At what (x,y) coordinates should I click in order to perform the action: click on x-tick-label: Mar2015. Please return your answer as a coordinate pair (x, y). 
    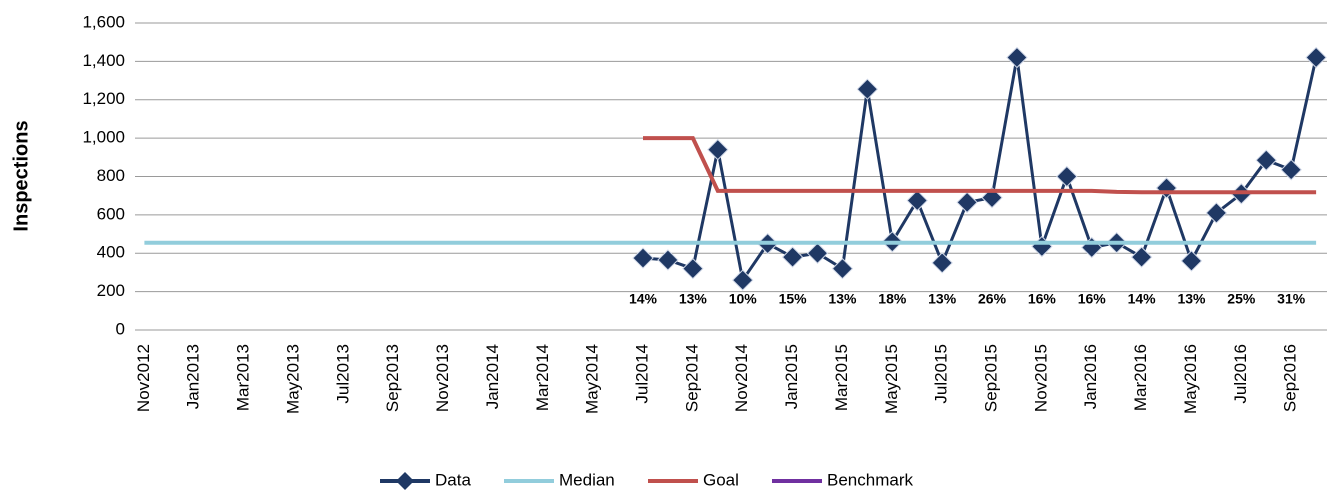
    Looking at the image, I should click on (841, 377).